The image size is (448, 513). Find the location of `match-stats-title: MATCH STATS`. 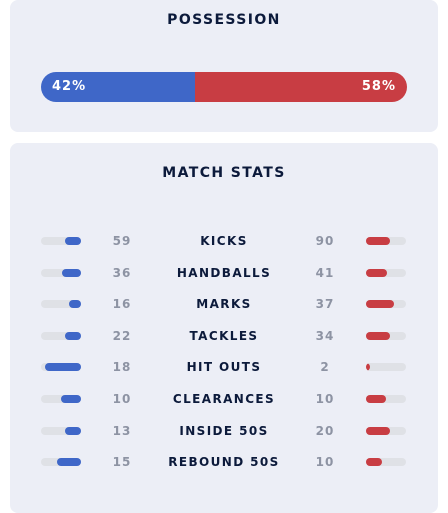

match-stats-title: MATCH STATS is located at coordinates (224, 173).